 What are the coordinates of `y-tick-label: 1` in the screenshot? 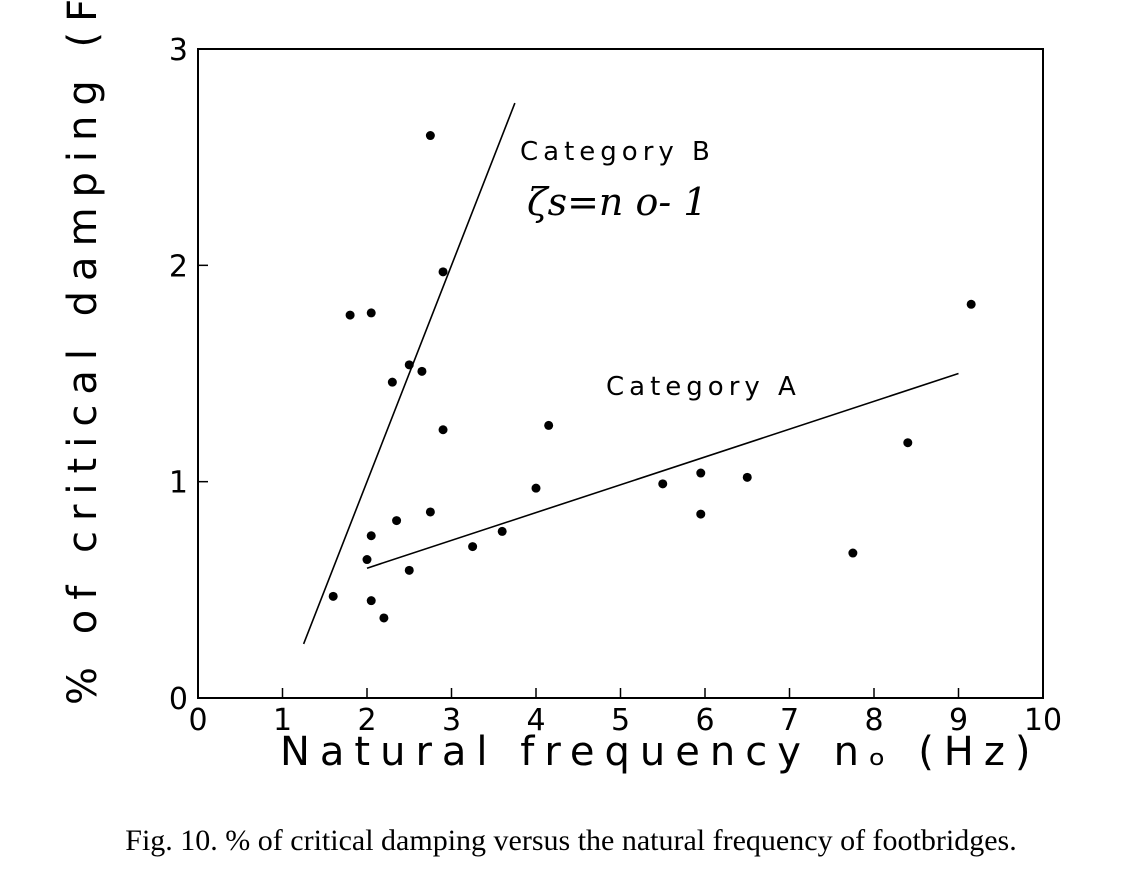 It's located at (178, 483).